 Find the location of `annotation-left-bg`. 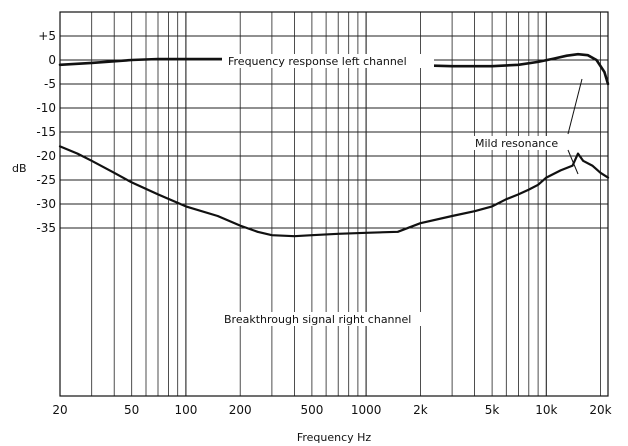

annotation-left-bg is located at coordinates (328, 61).